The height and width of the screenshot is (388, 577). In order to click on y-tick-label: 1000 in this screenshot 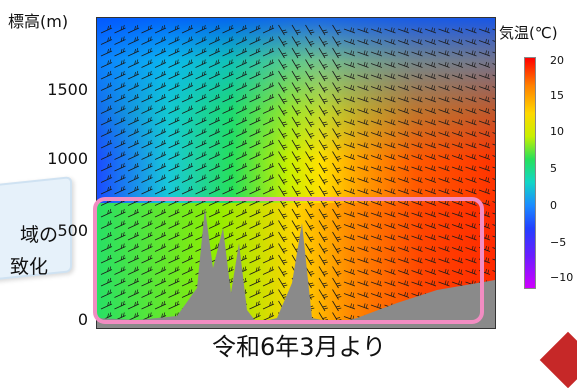, I will do `click(67, 158)`.